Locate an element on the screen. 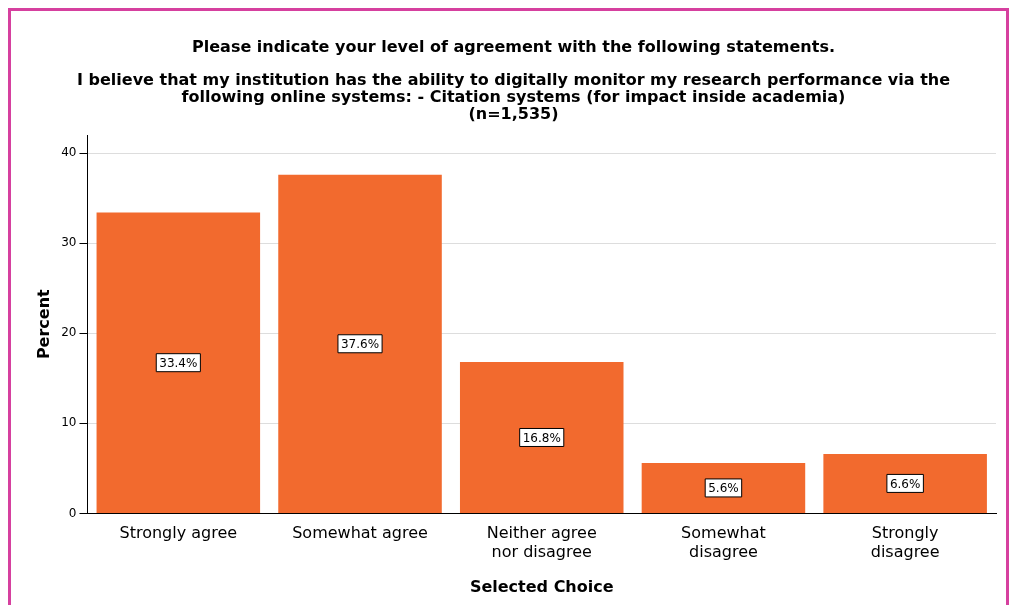 The image size is (1017, 613). data-label: 16.8% is located at coordinates (541, 437).